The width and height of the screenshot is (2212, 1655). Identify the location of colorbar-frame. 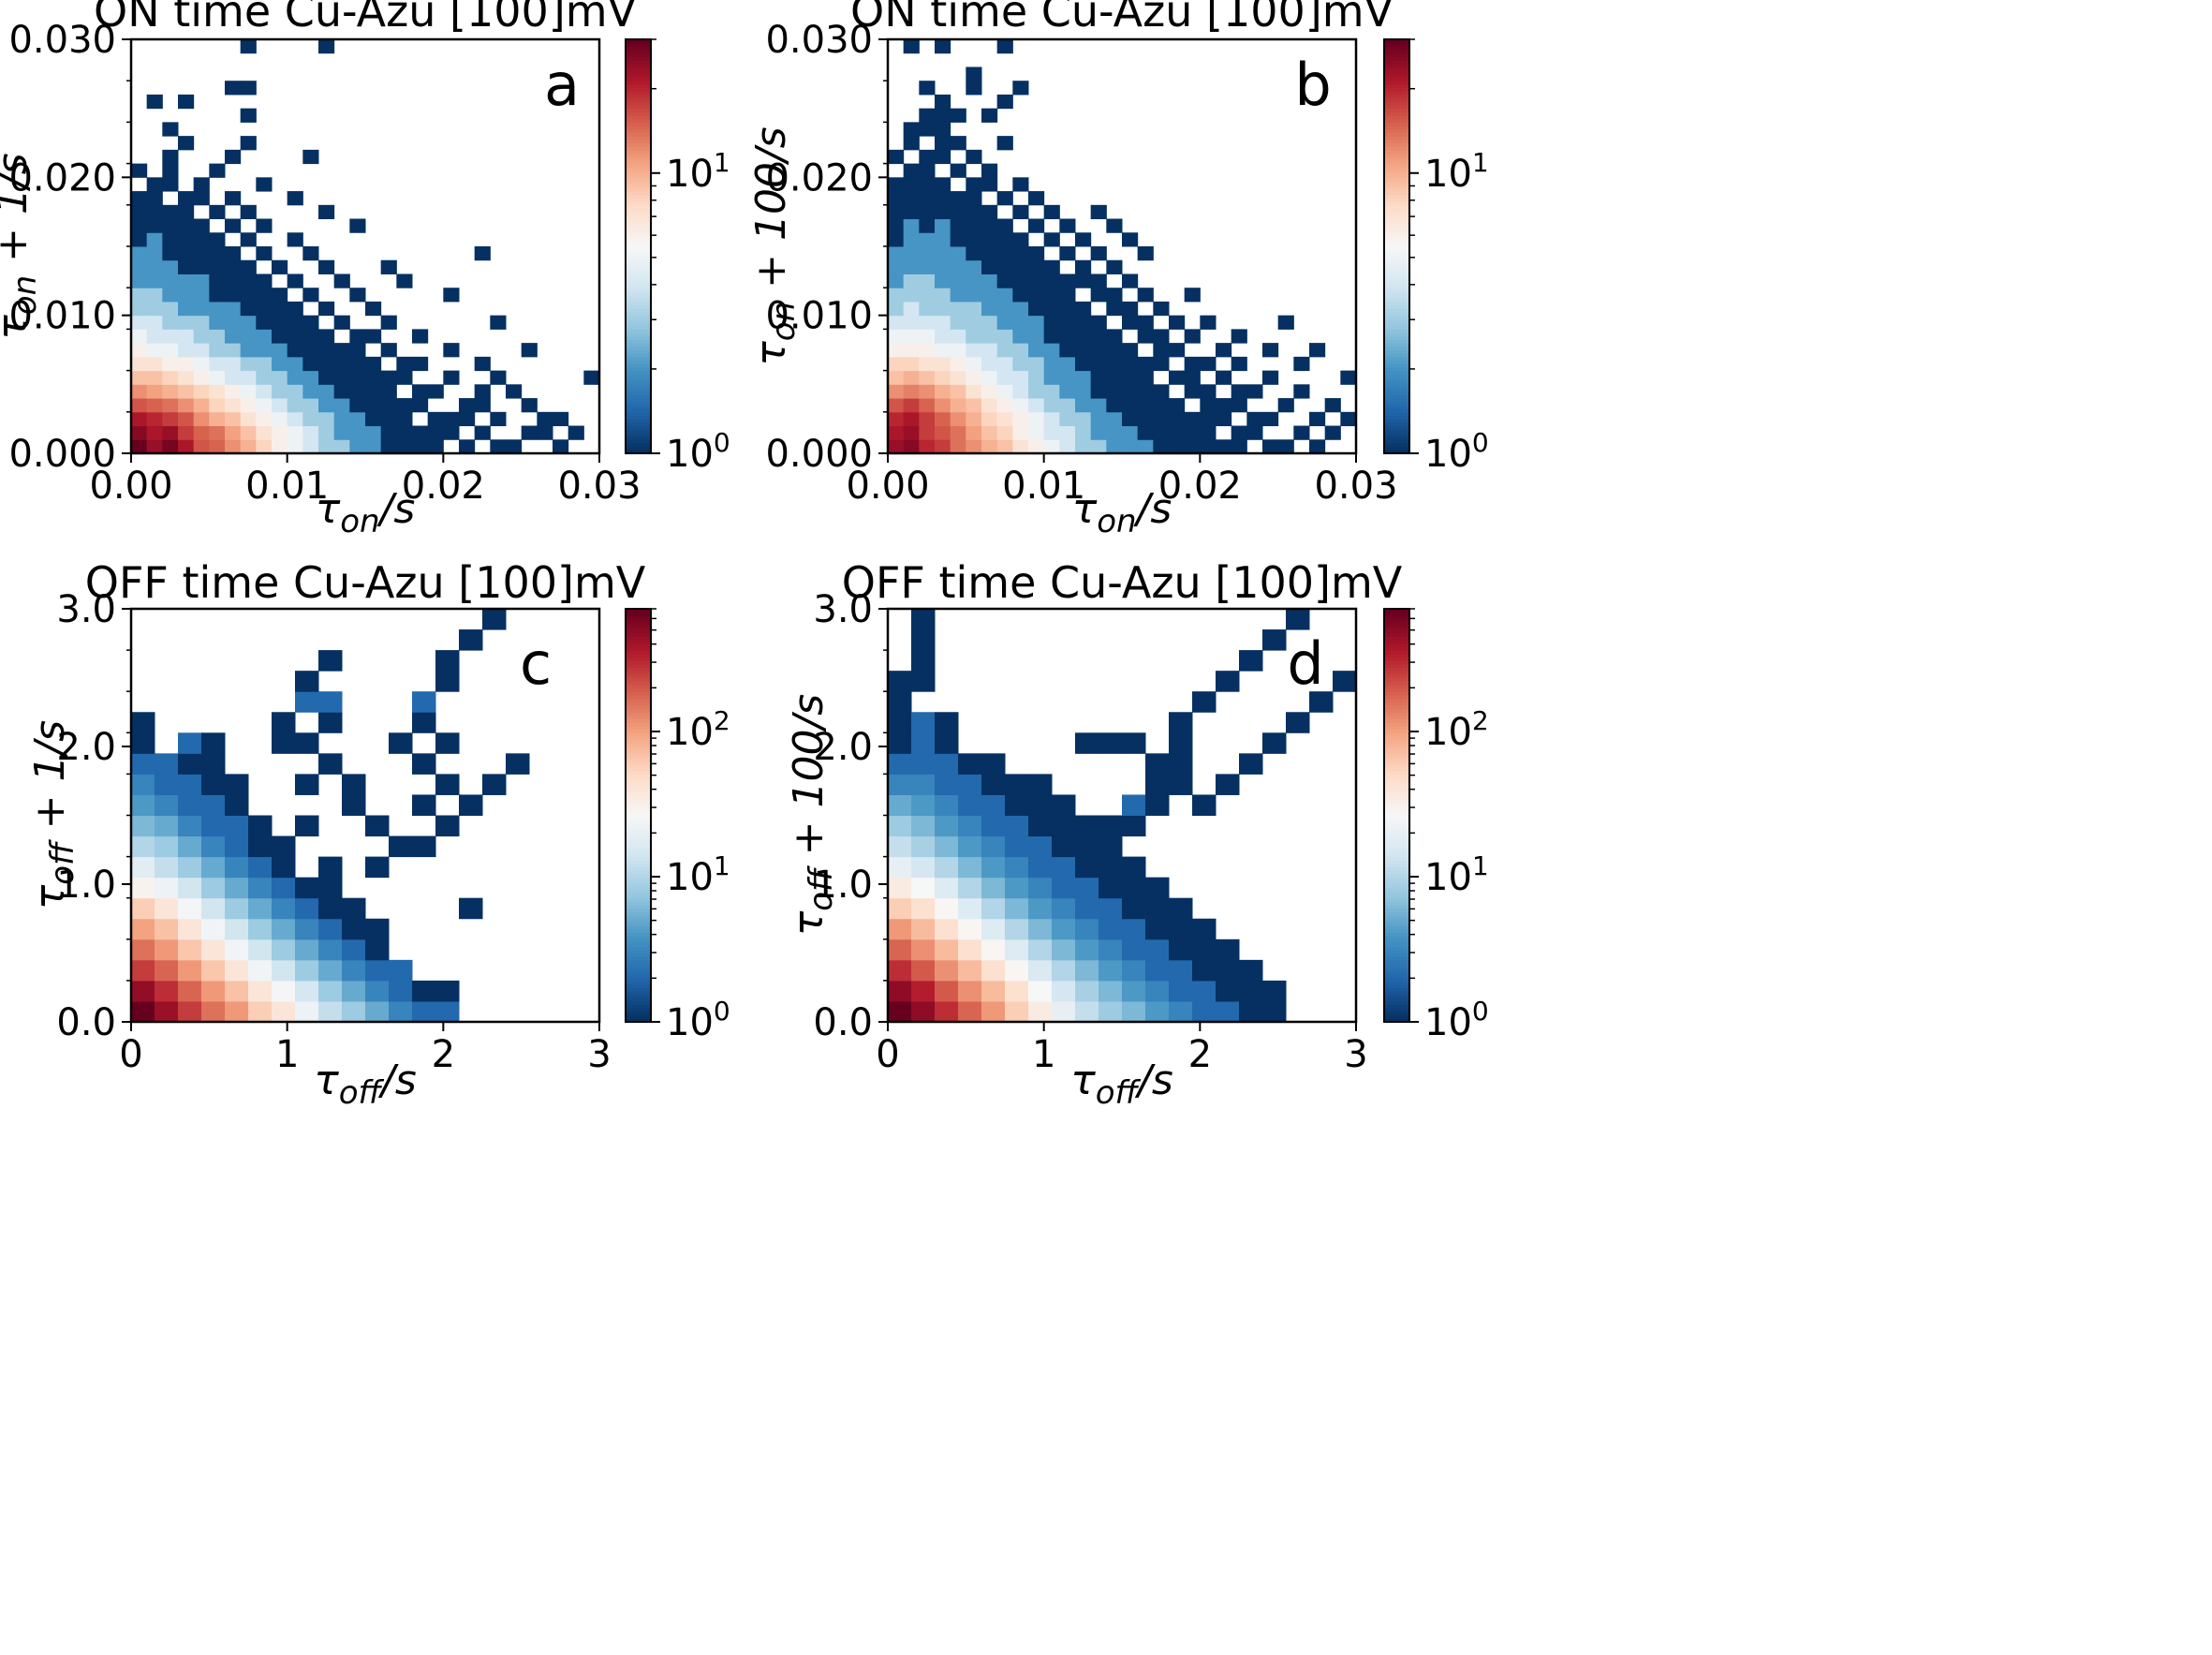
(1396, 815).